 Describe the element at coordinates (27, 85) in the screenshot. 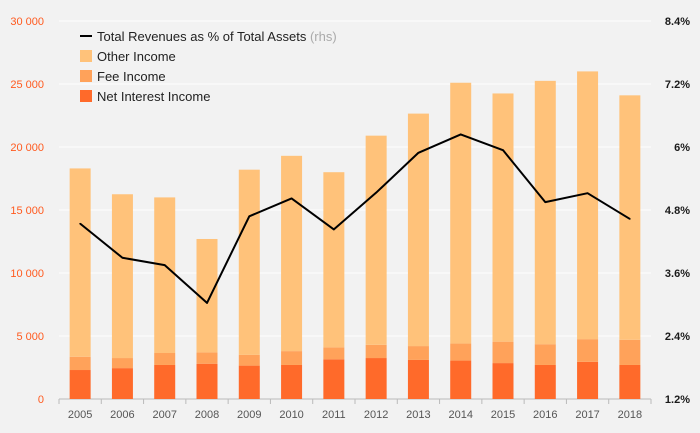

I see `left-tick-label: 25 000` at that location.